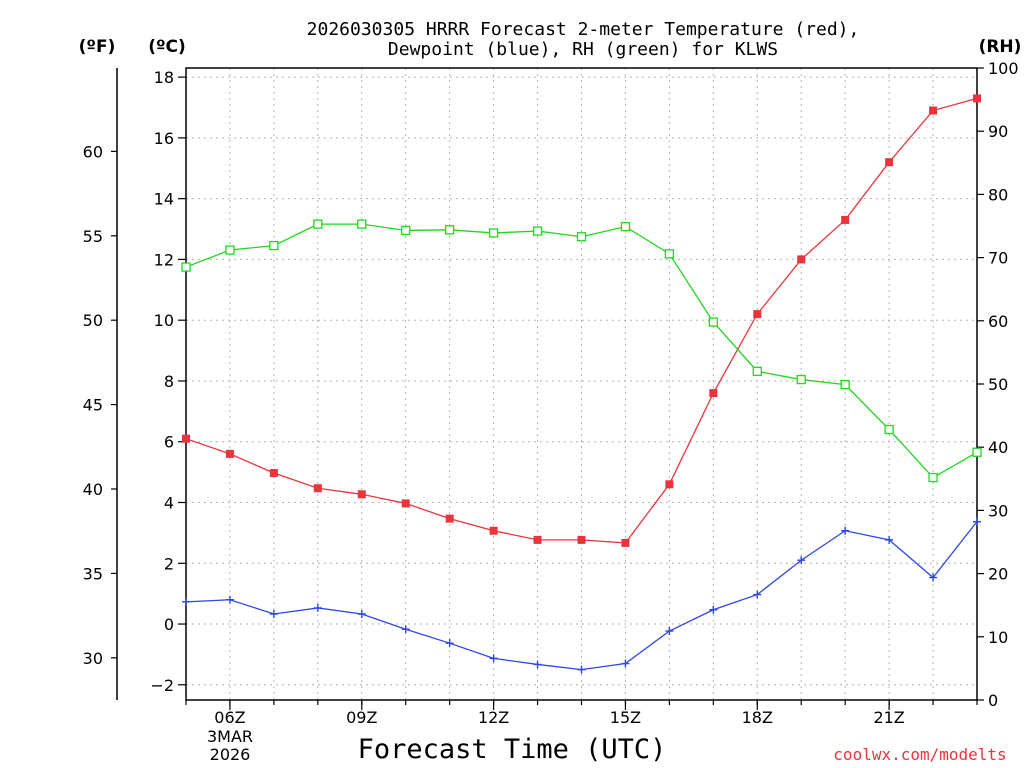 The height and width of the screenshot is (768, 1024). Describe the element at coordinates (230, 754) in the screenshot. I see `date-label-year: 2026` at that location.